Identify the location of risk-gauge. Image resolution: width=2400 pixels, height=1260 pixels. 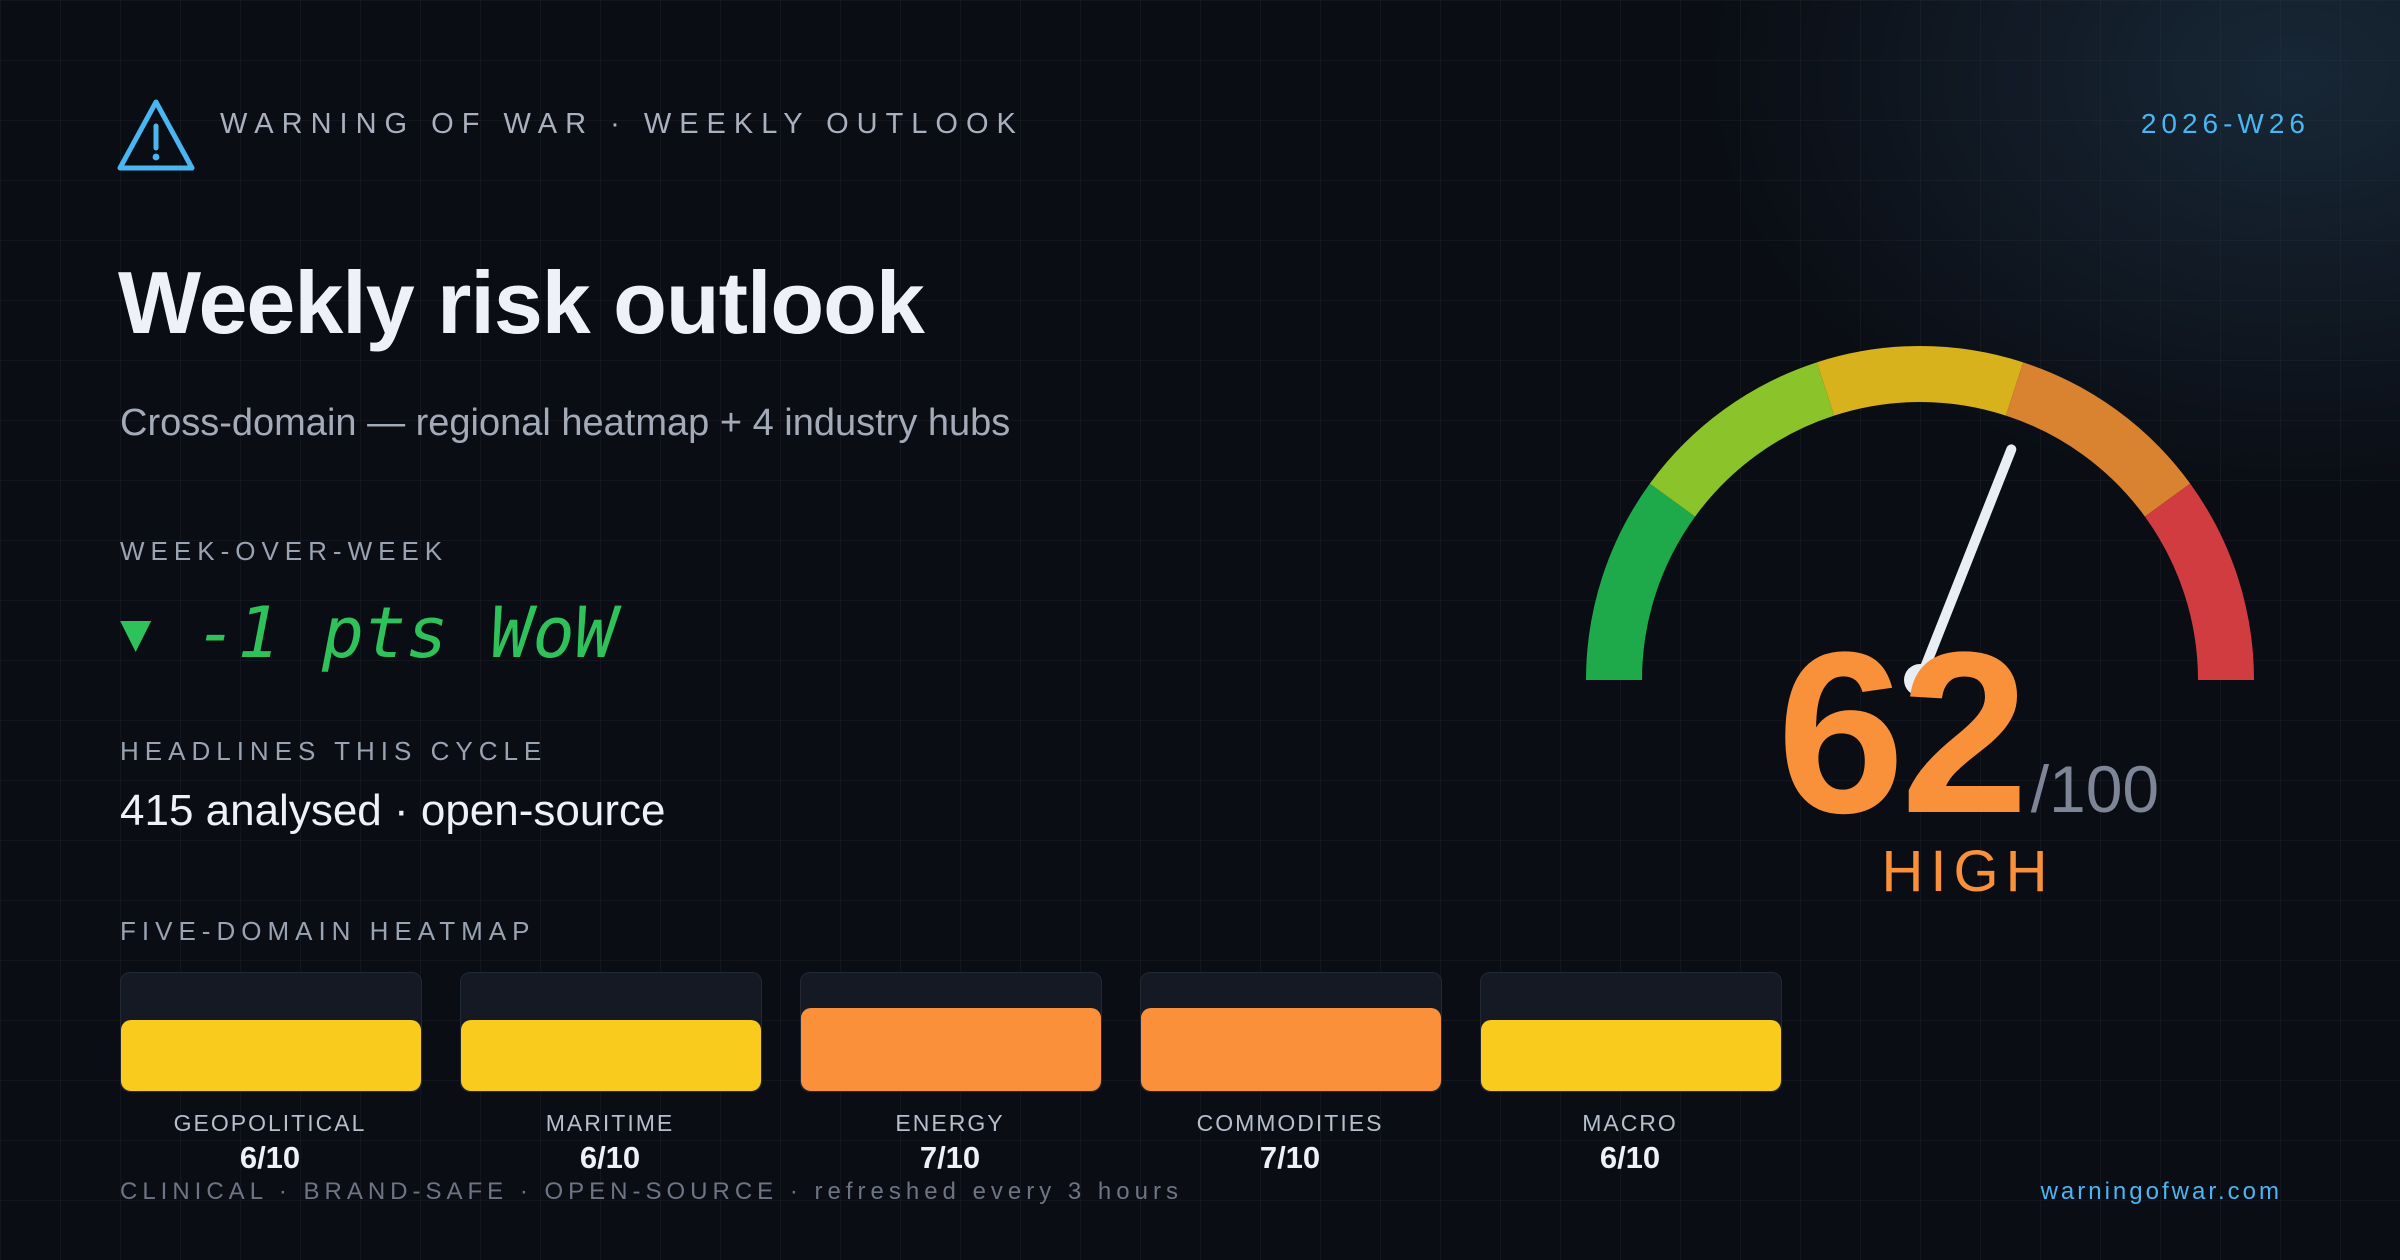
(1920, 521).